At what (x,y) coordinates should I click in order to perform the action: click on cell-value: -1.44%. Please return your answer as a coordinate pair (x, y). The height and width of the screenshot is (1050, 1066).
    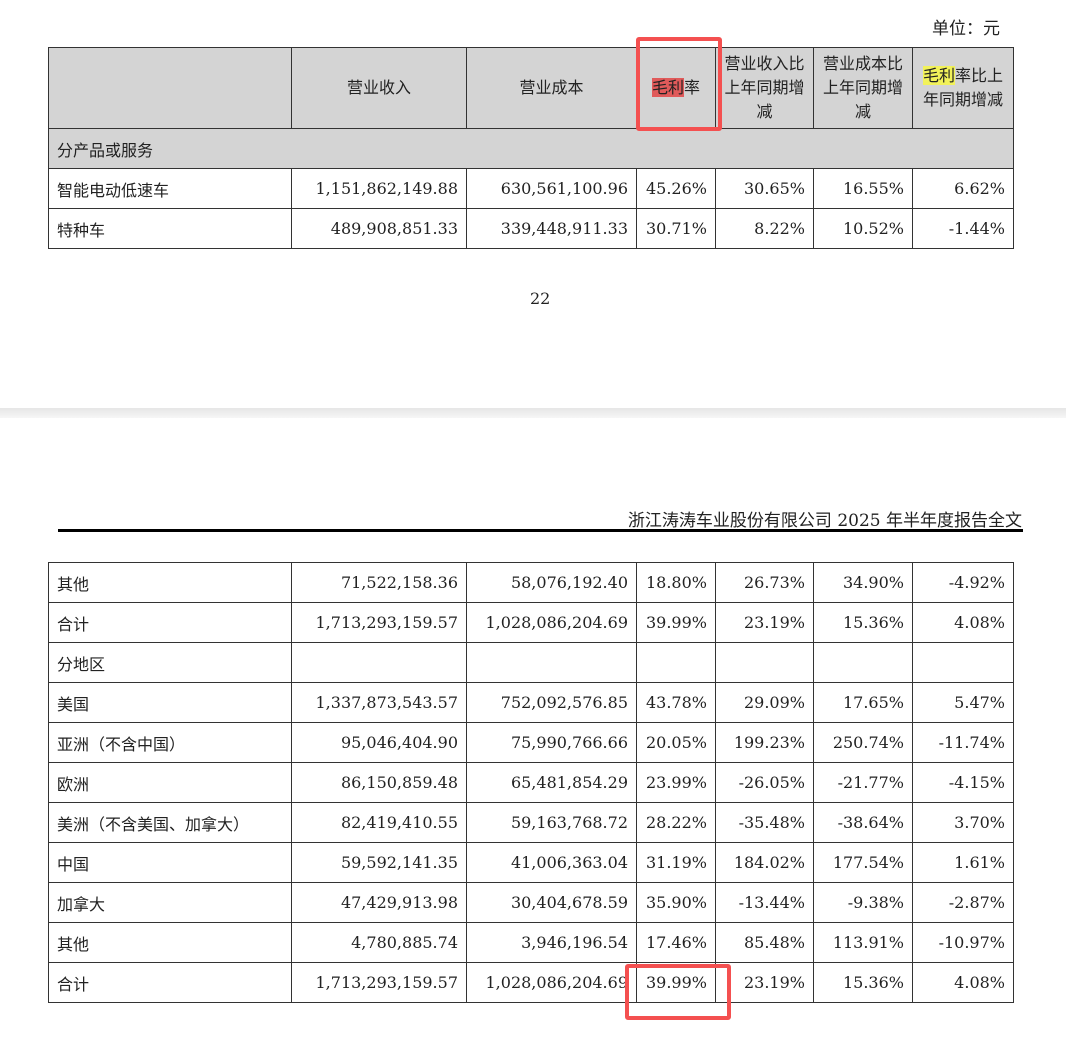
    Looking at the image, I should click on (963, 228).